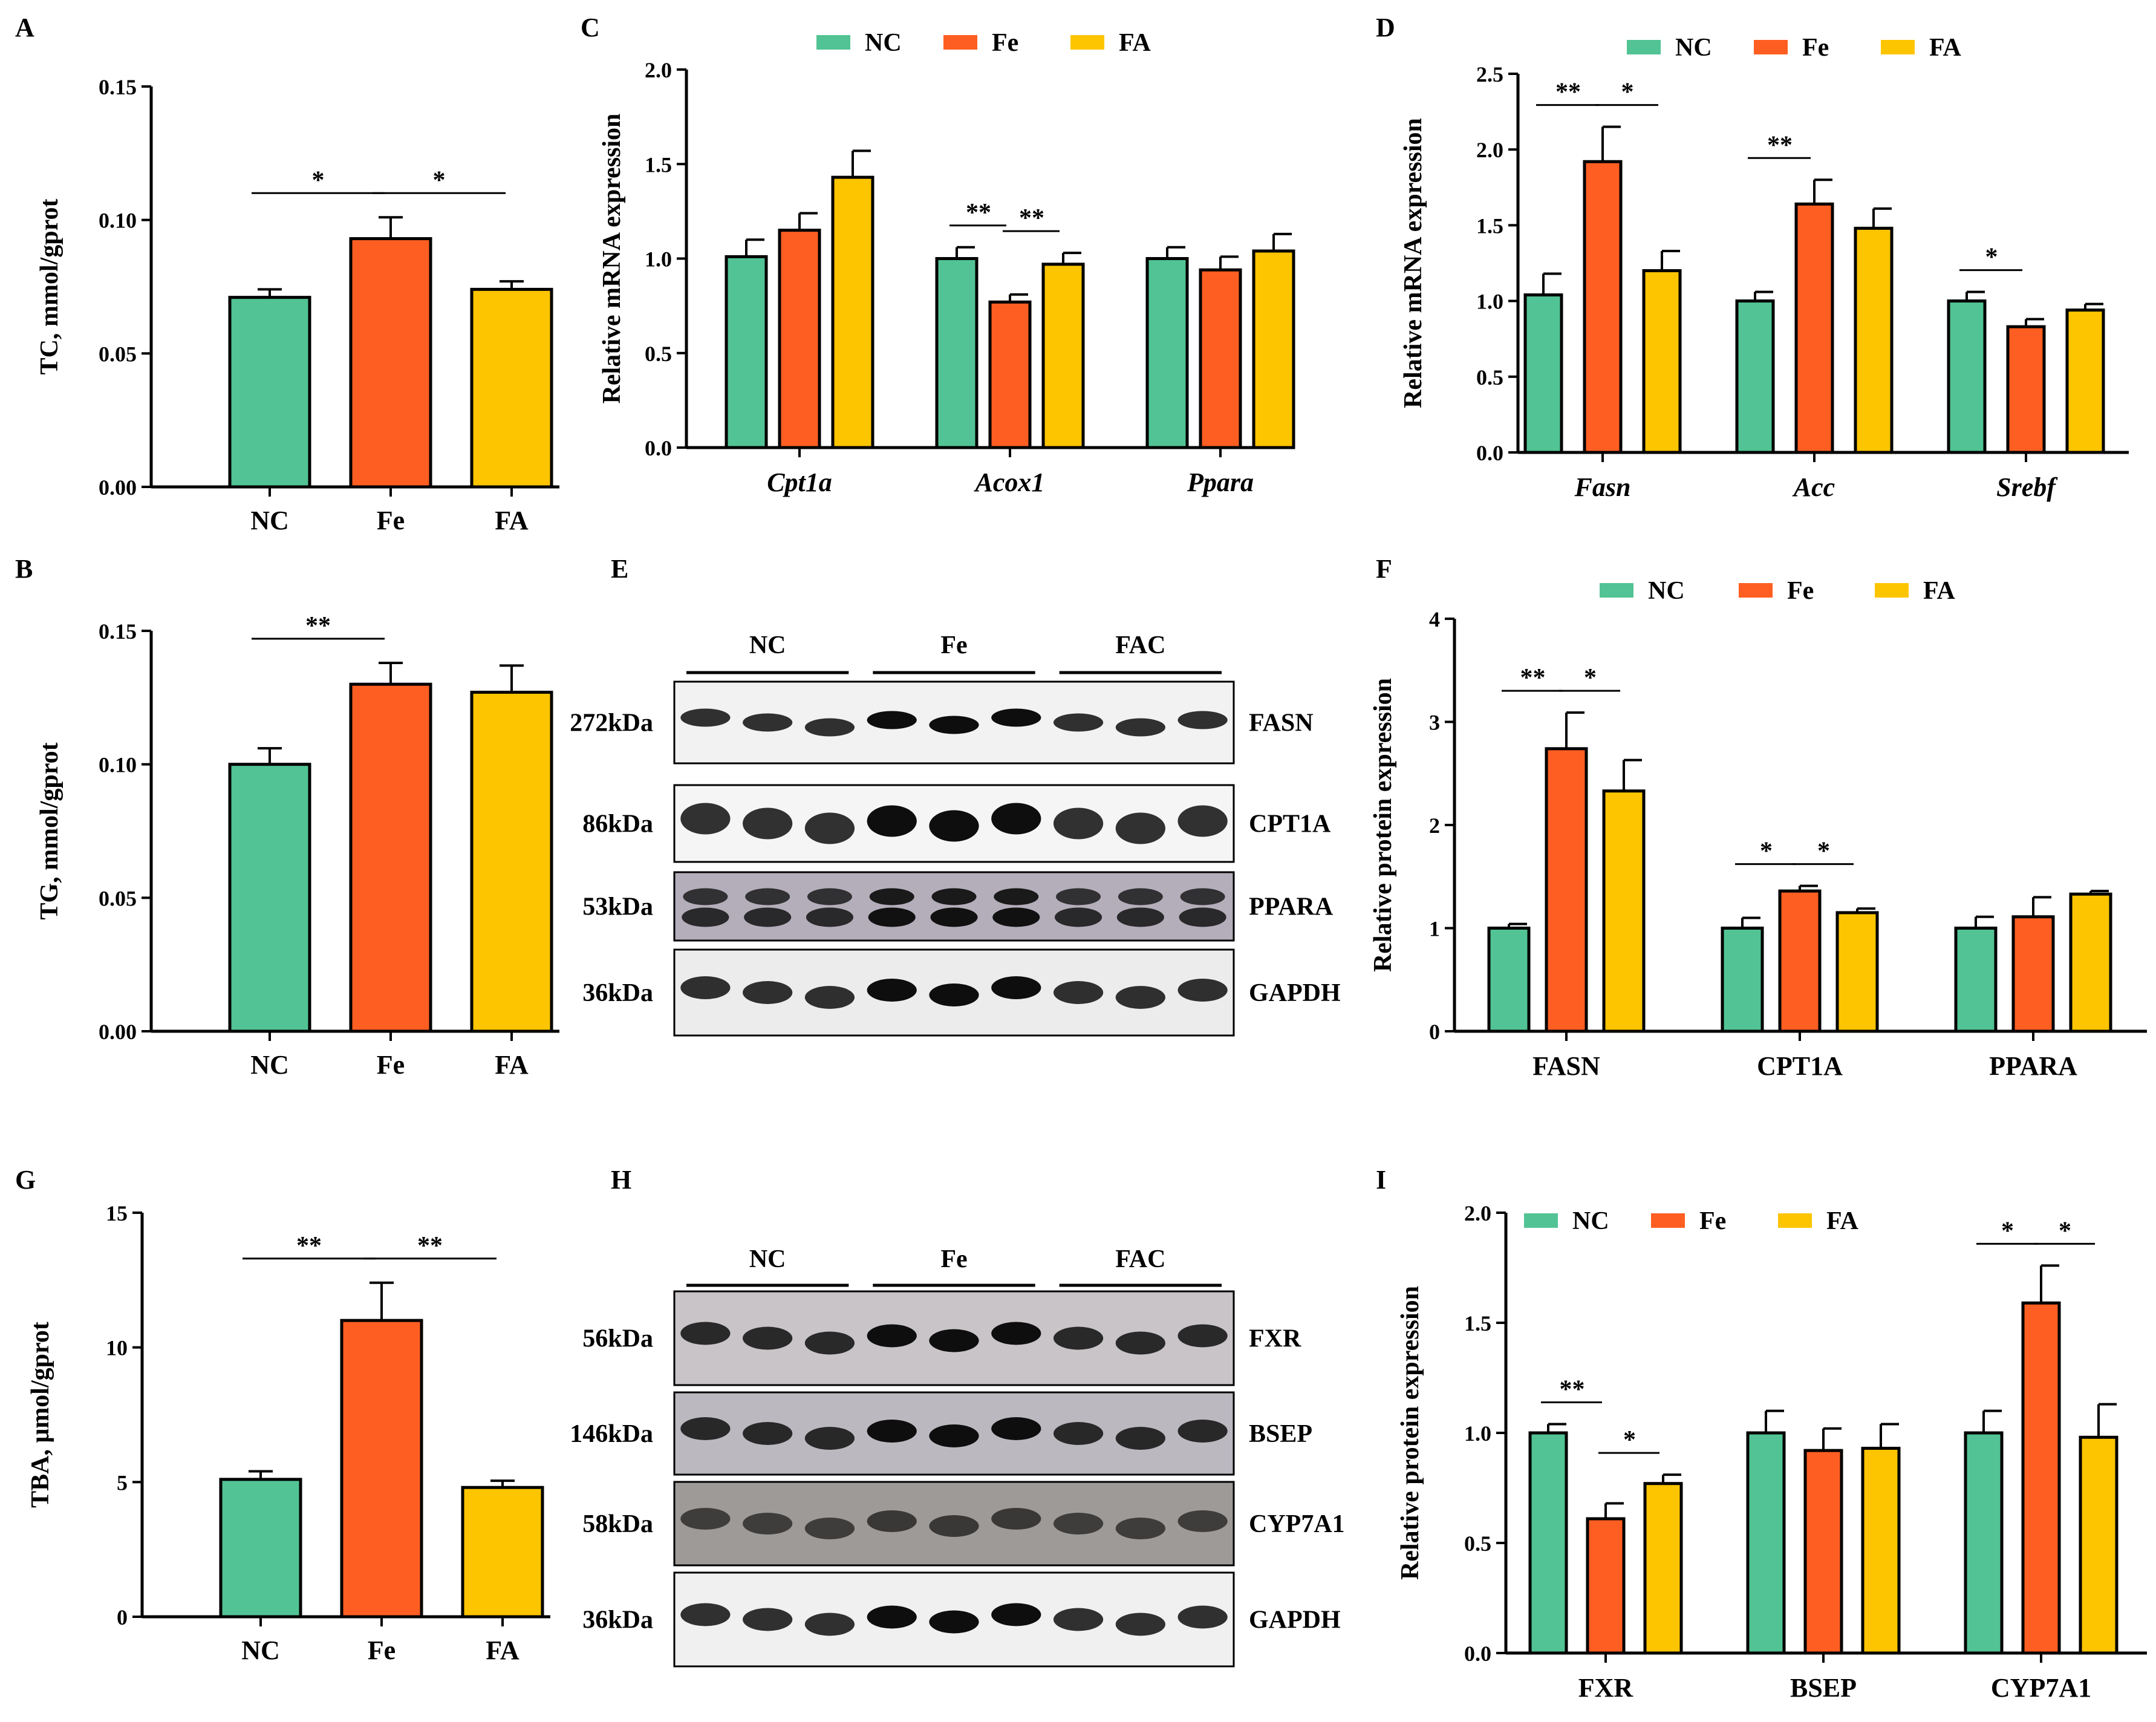 The image size is (2156, 1722). Describe the element at coordinates (24, 569) in the screenshot. I see `panel-letter-B: B` at that location.